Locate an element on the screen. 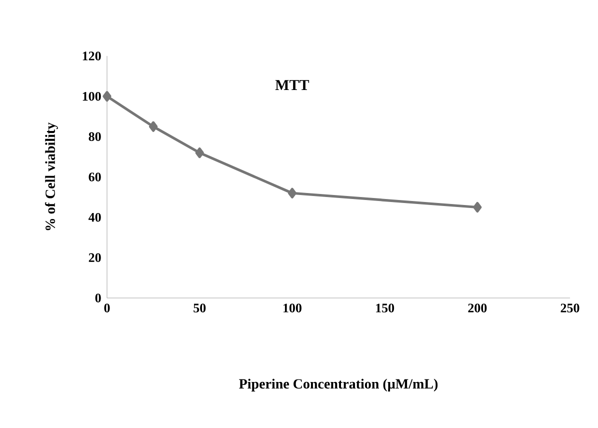 The image size is (598, 428). x-axis-title: Piperine Concentration (µM/mL) is located at coordinates (338, 385).